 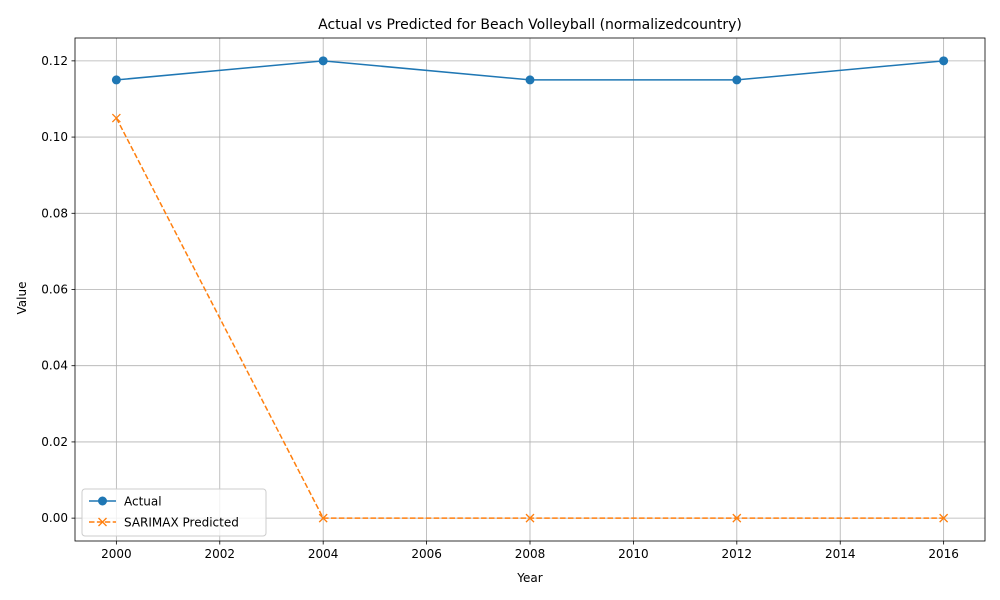 I want to click on x-tick-label: 2002, so click(x=219, y=554).